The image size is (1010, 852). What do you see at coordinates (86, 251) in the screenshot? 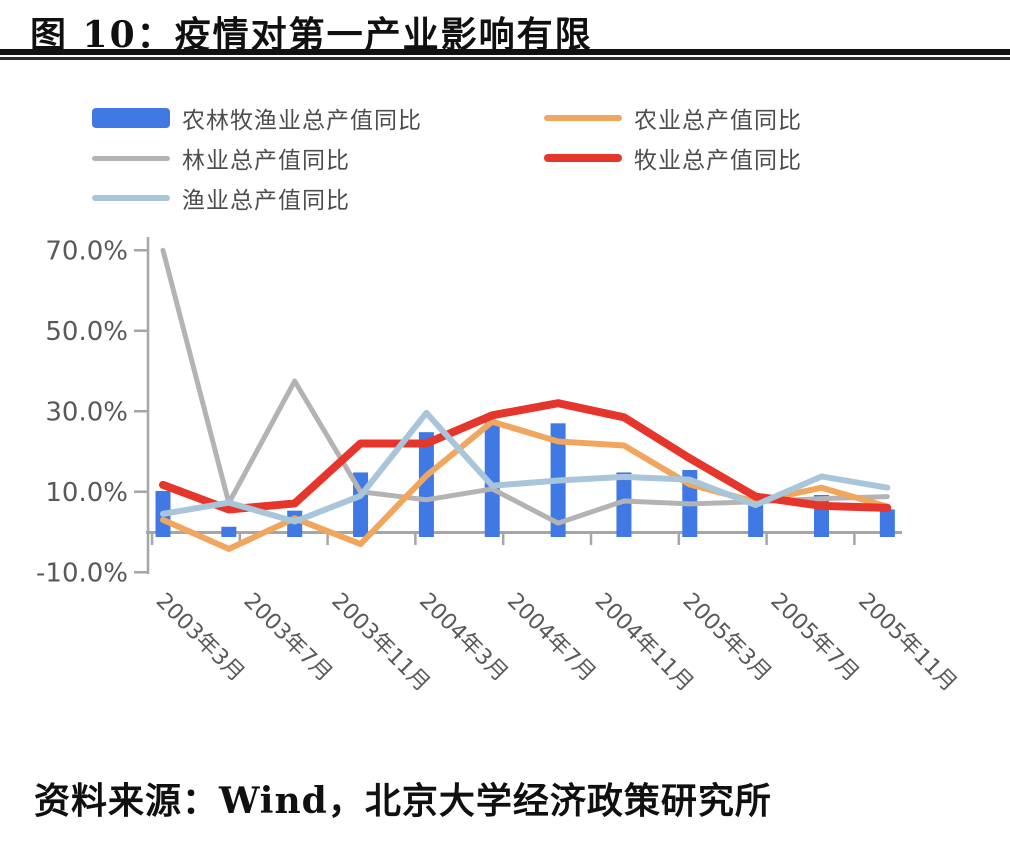
I see `svg-text: 70.0%` at bounding box center [86, 251].